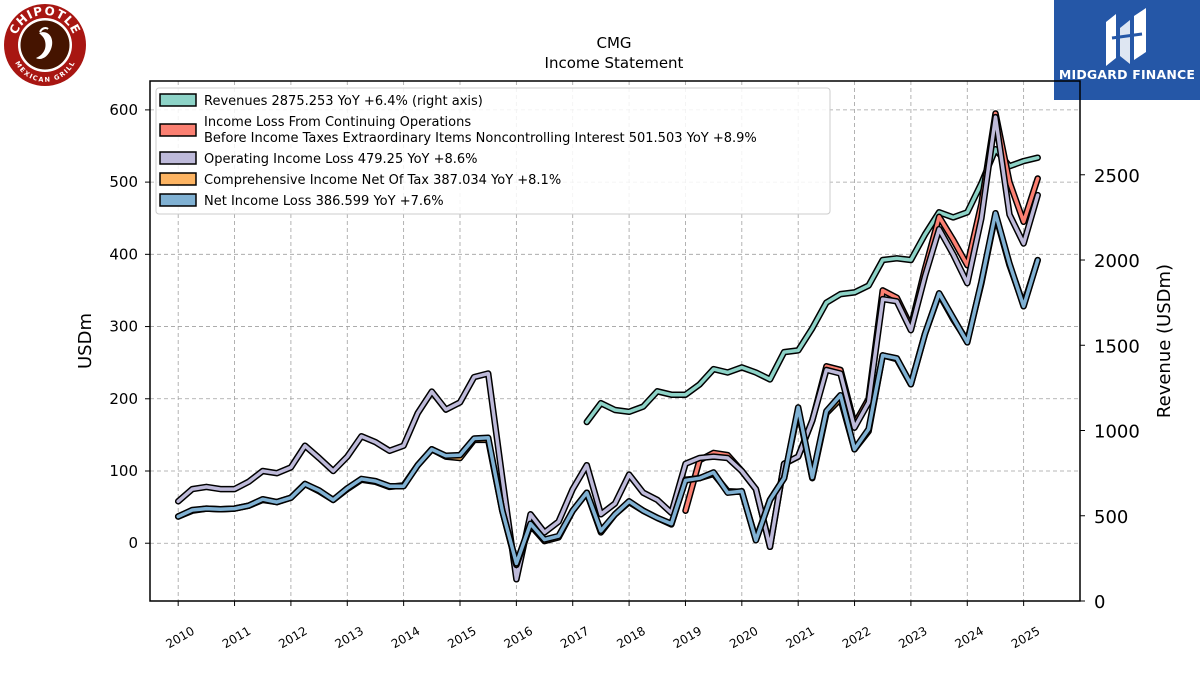 The width and height of the screenshot is (1200, 675). Describe the element at coordinates (743, 637) in the screenshot. I see `x-tick-label-2020: 2020` at that location.